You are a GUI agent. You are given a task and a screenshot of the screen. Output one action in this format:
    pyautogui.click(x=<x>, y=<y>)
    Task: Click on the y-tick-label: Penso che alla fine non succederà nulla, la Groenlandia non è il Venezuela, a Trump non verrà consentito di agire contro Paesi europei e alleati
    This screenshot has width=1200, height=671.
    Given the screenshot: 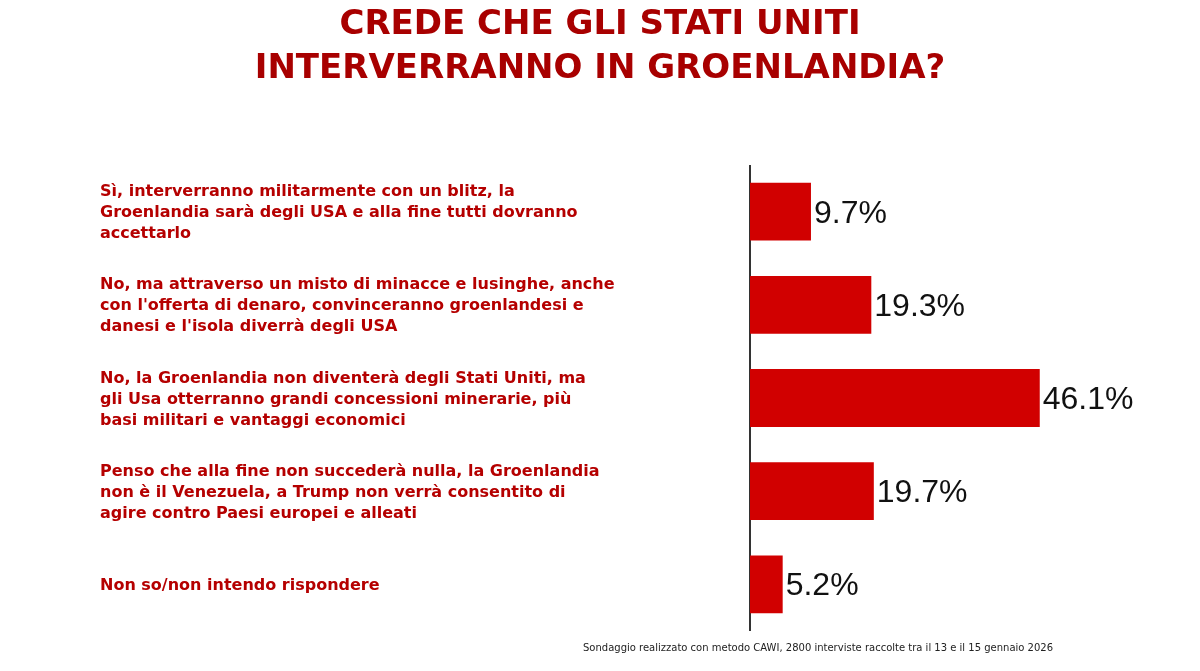 What is the action you would take?
    pyautogui.click(x=350, y=491)
    